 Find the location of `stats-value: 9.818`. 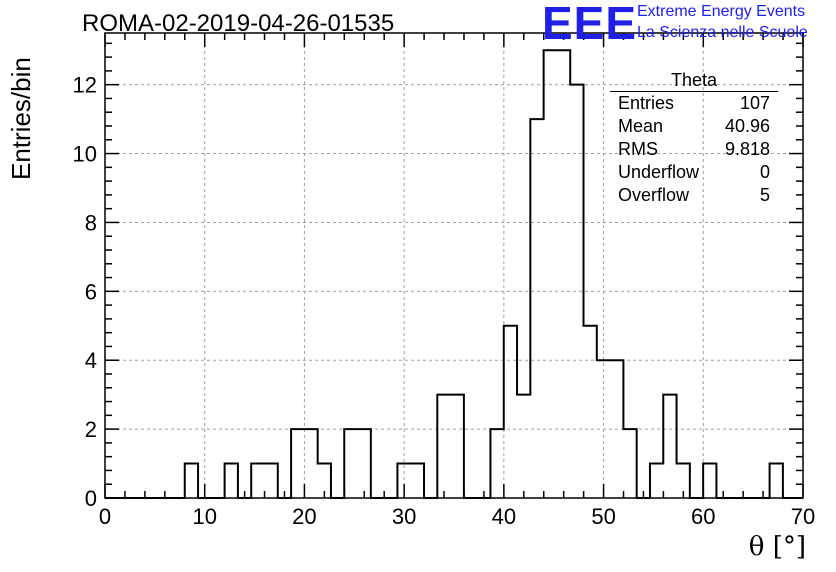

stats-value: 9.818 is located at coordinates (747, 149).